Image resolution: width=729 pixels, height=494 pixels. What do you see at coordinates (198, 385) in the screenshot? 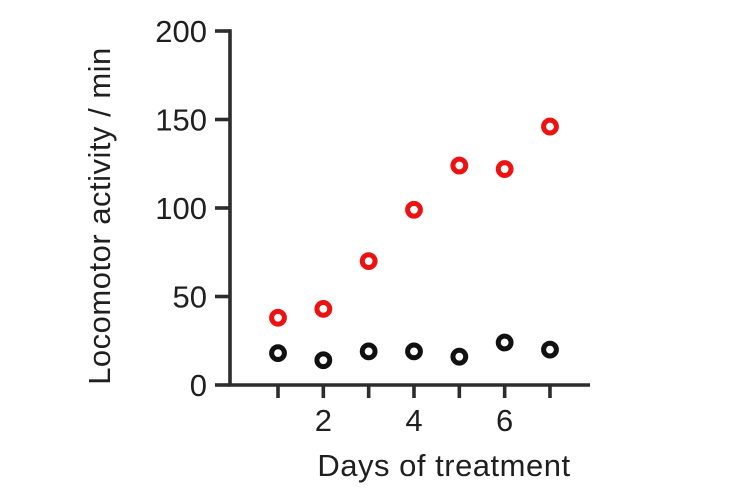
I see `y-tick-label: 0` at bounding box center [198, 385].